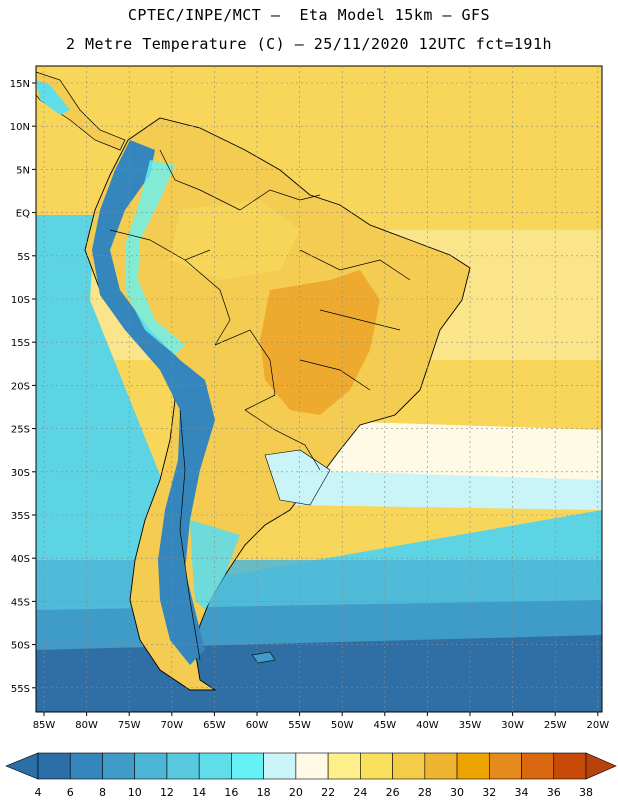 The width and height of the screenshot is (618, 800). I want to click on colorbar-label: 36, so click(554, 792).